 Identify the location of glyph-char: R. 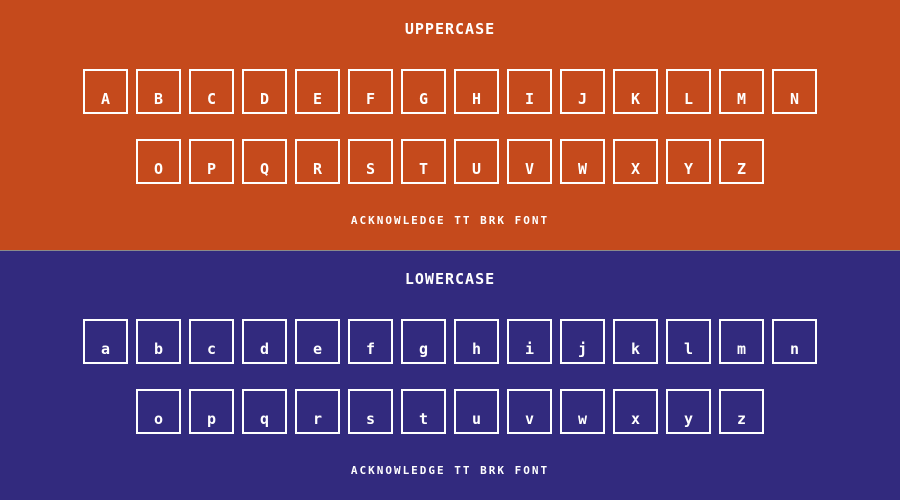
(317, 169).